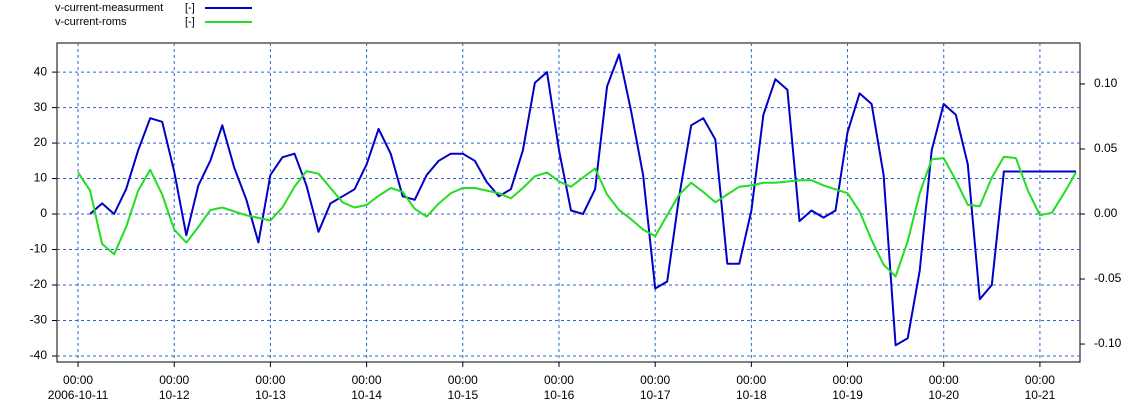  I want to click on y2-tick-label: -0.05, so click(1108, 278).